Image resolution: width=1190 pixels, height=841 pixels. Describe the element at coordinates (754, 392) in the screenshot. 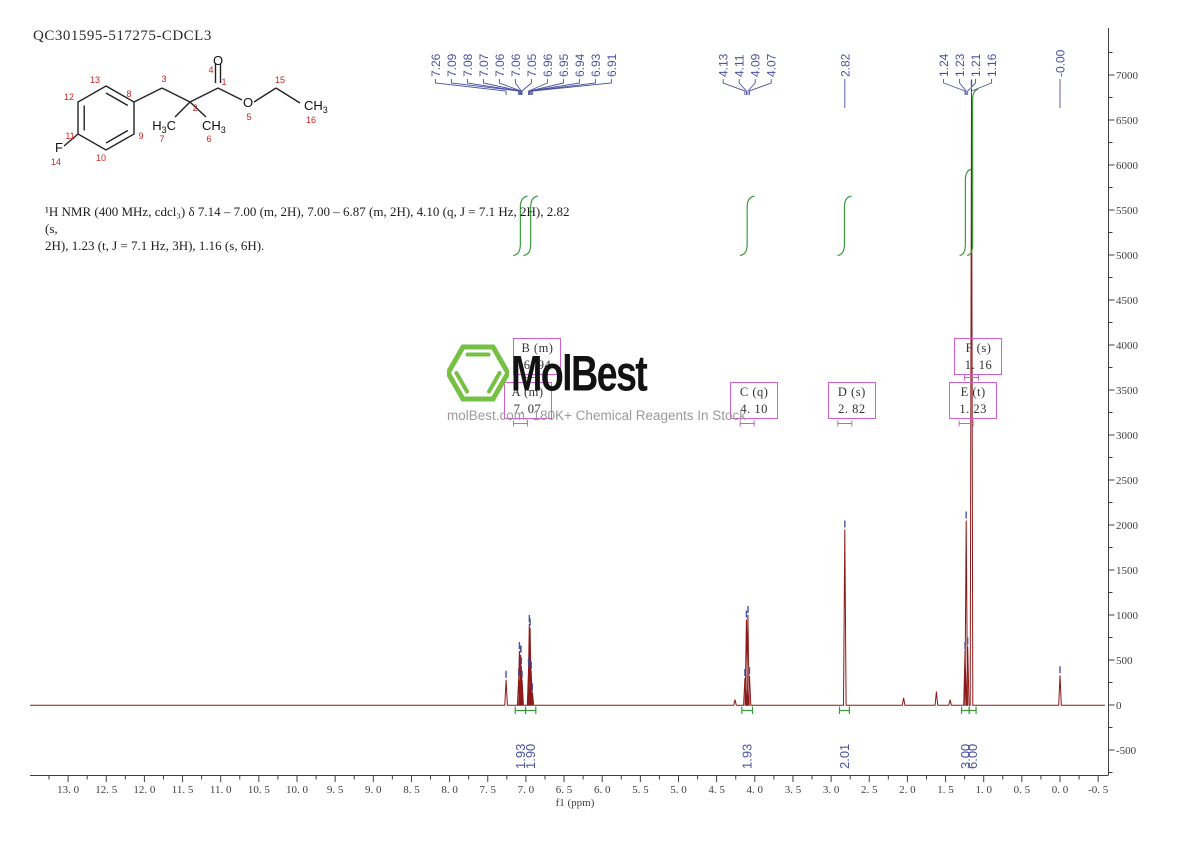

I see `assignment-label: C (q)` at that location.